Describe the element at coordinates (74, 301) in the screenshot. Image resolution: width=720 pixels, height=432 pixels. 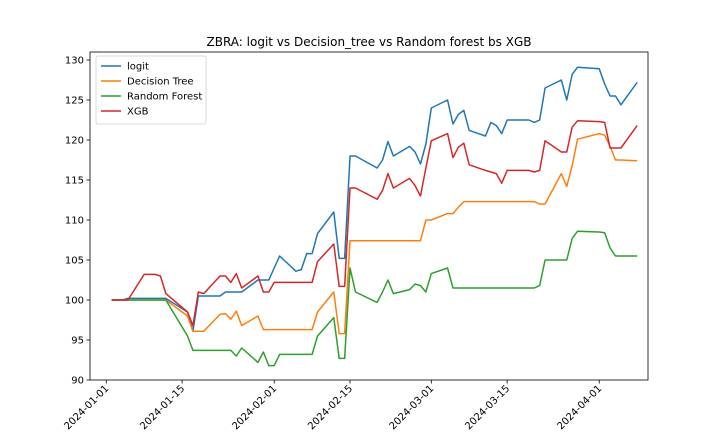
I see `y-tick-label: 100` at that location.